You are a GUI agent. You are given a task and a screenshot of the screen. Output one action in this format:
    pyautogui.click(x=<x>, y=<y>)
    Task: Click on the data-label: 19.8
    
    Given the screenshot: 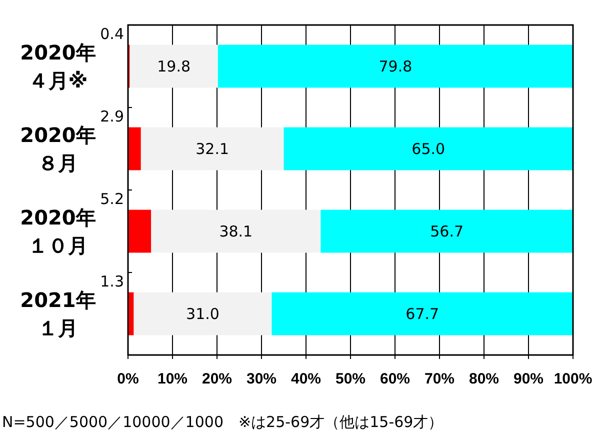 What is the action you would take?
    pyautogui.click(x=174, y=66)
    